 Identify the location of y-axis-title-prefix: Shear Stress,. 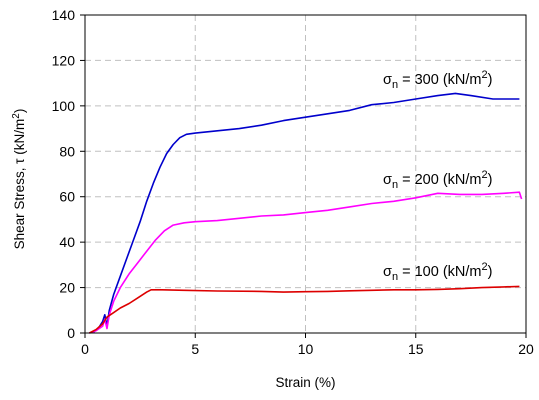
(19, 207).